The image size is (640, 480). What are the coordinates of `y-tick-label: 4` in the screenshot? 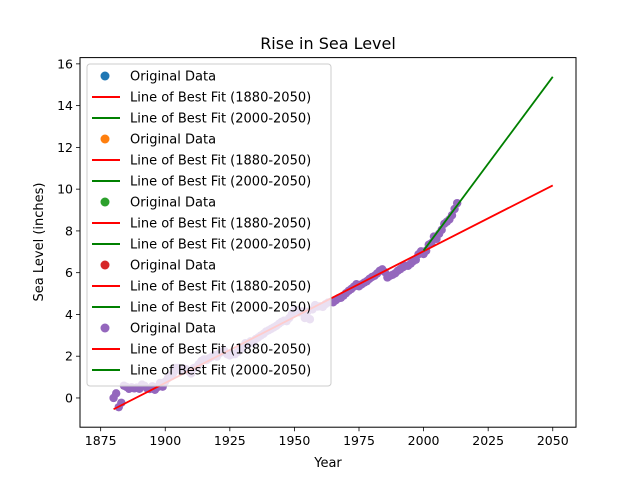 It's located at (69, 314).